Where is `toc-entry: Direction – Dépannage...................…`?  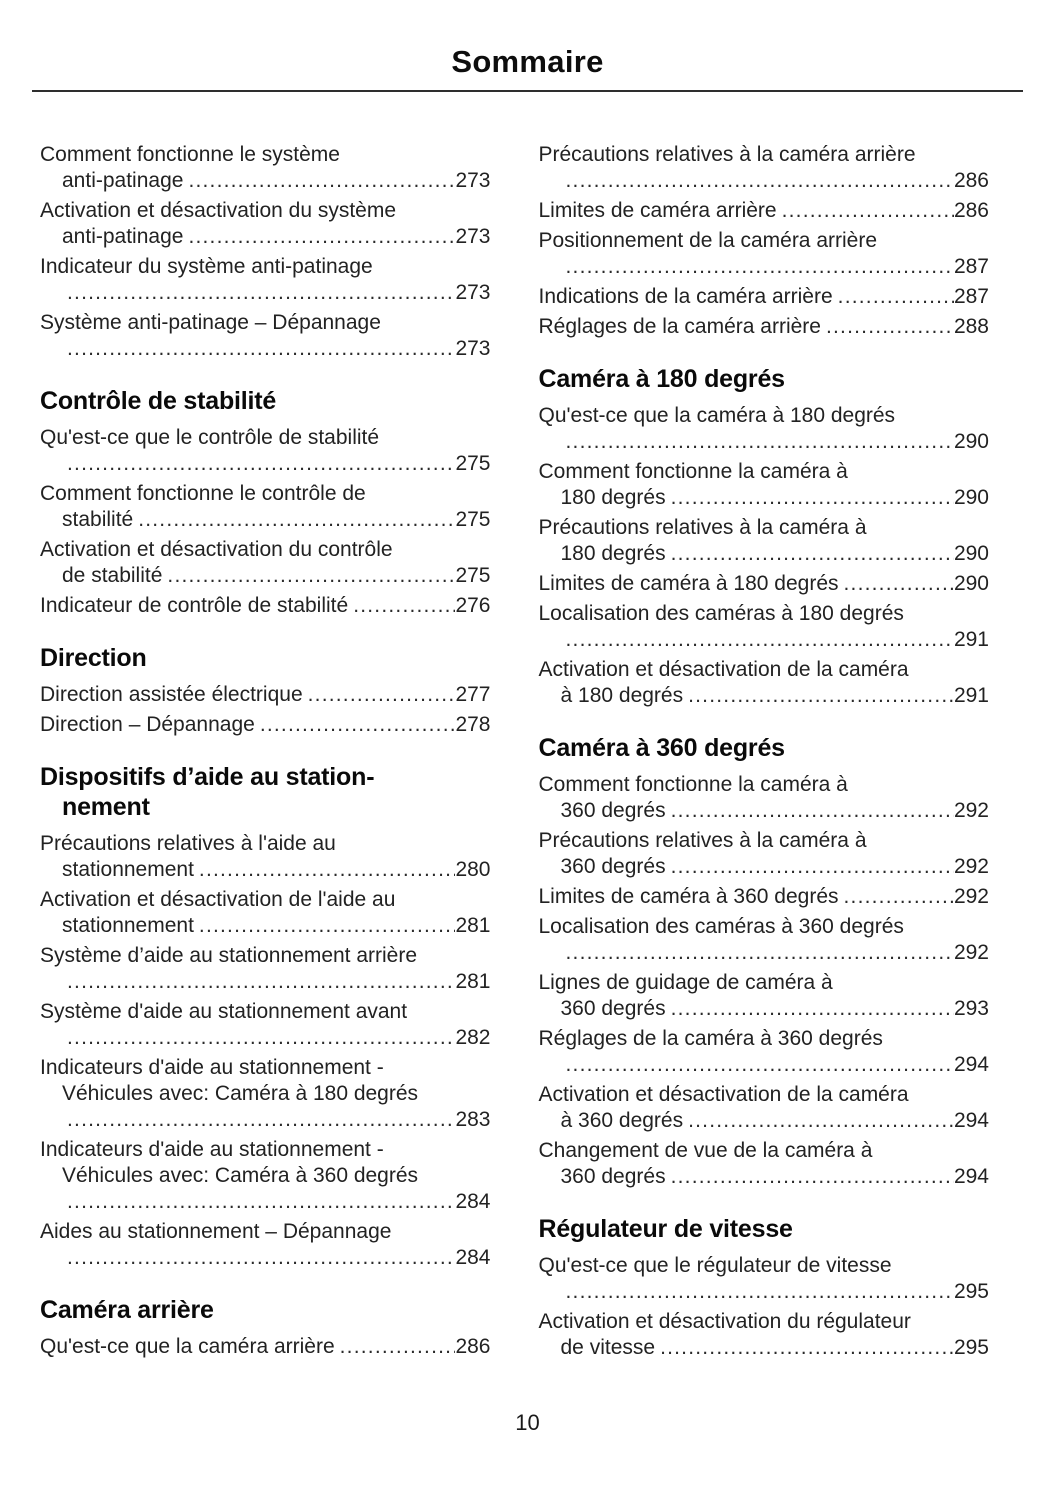
toc-entry: Direction – Dépannage...................… is located at coordinates (265, 725).